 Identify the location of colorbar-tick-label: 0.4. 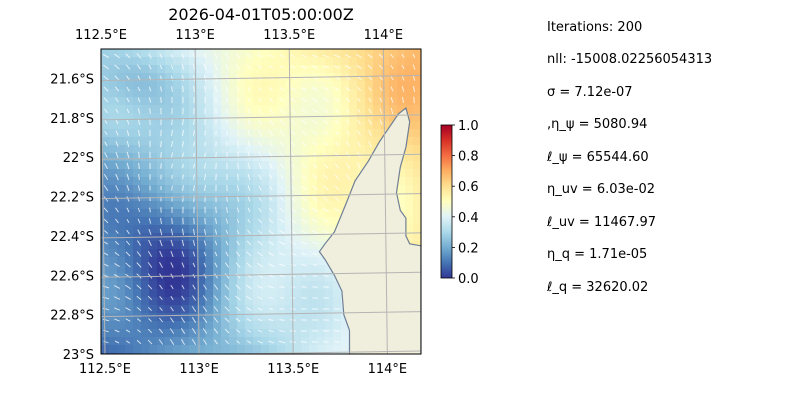
(468, 218).